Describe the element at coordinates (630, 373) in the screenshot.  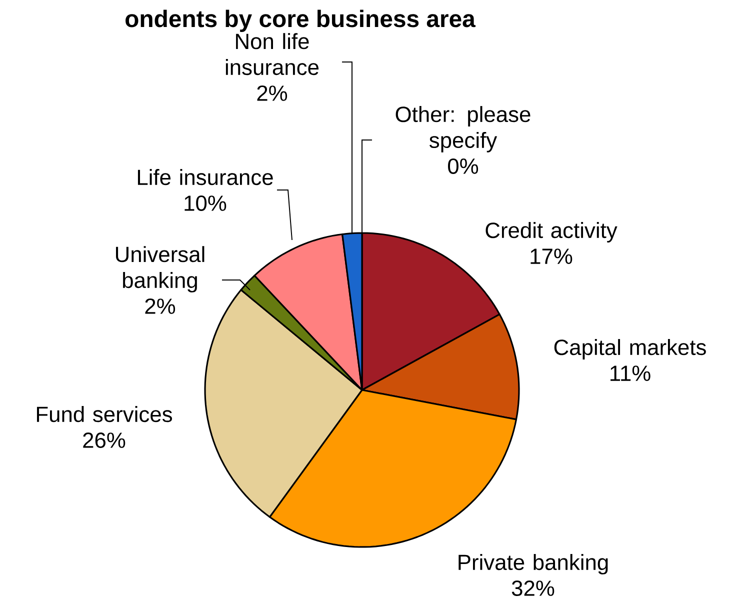
I see `data-label: 11%` at that location.